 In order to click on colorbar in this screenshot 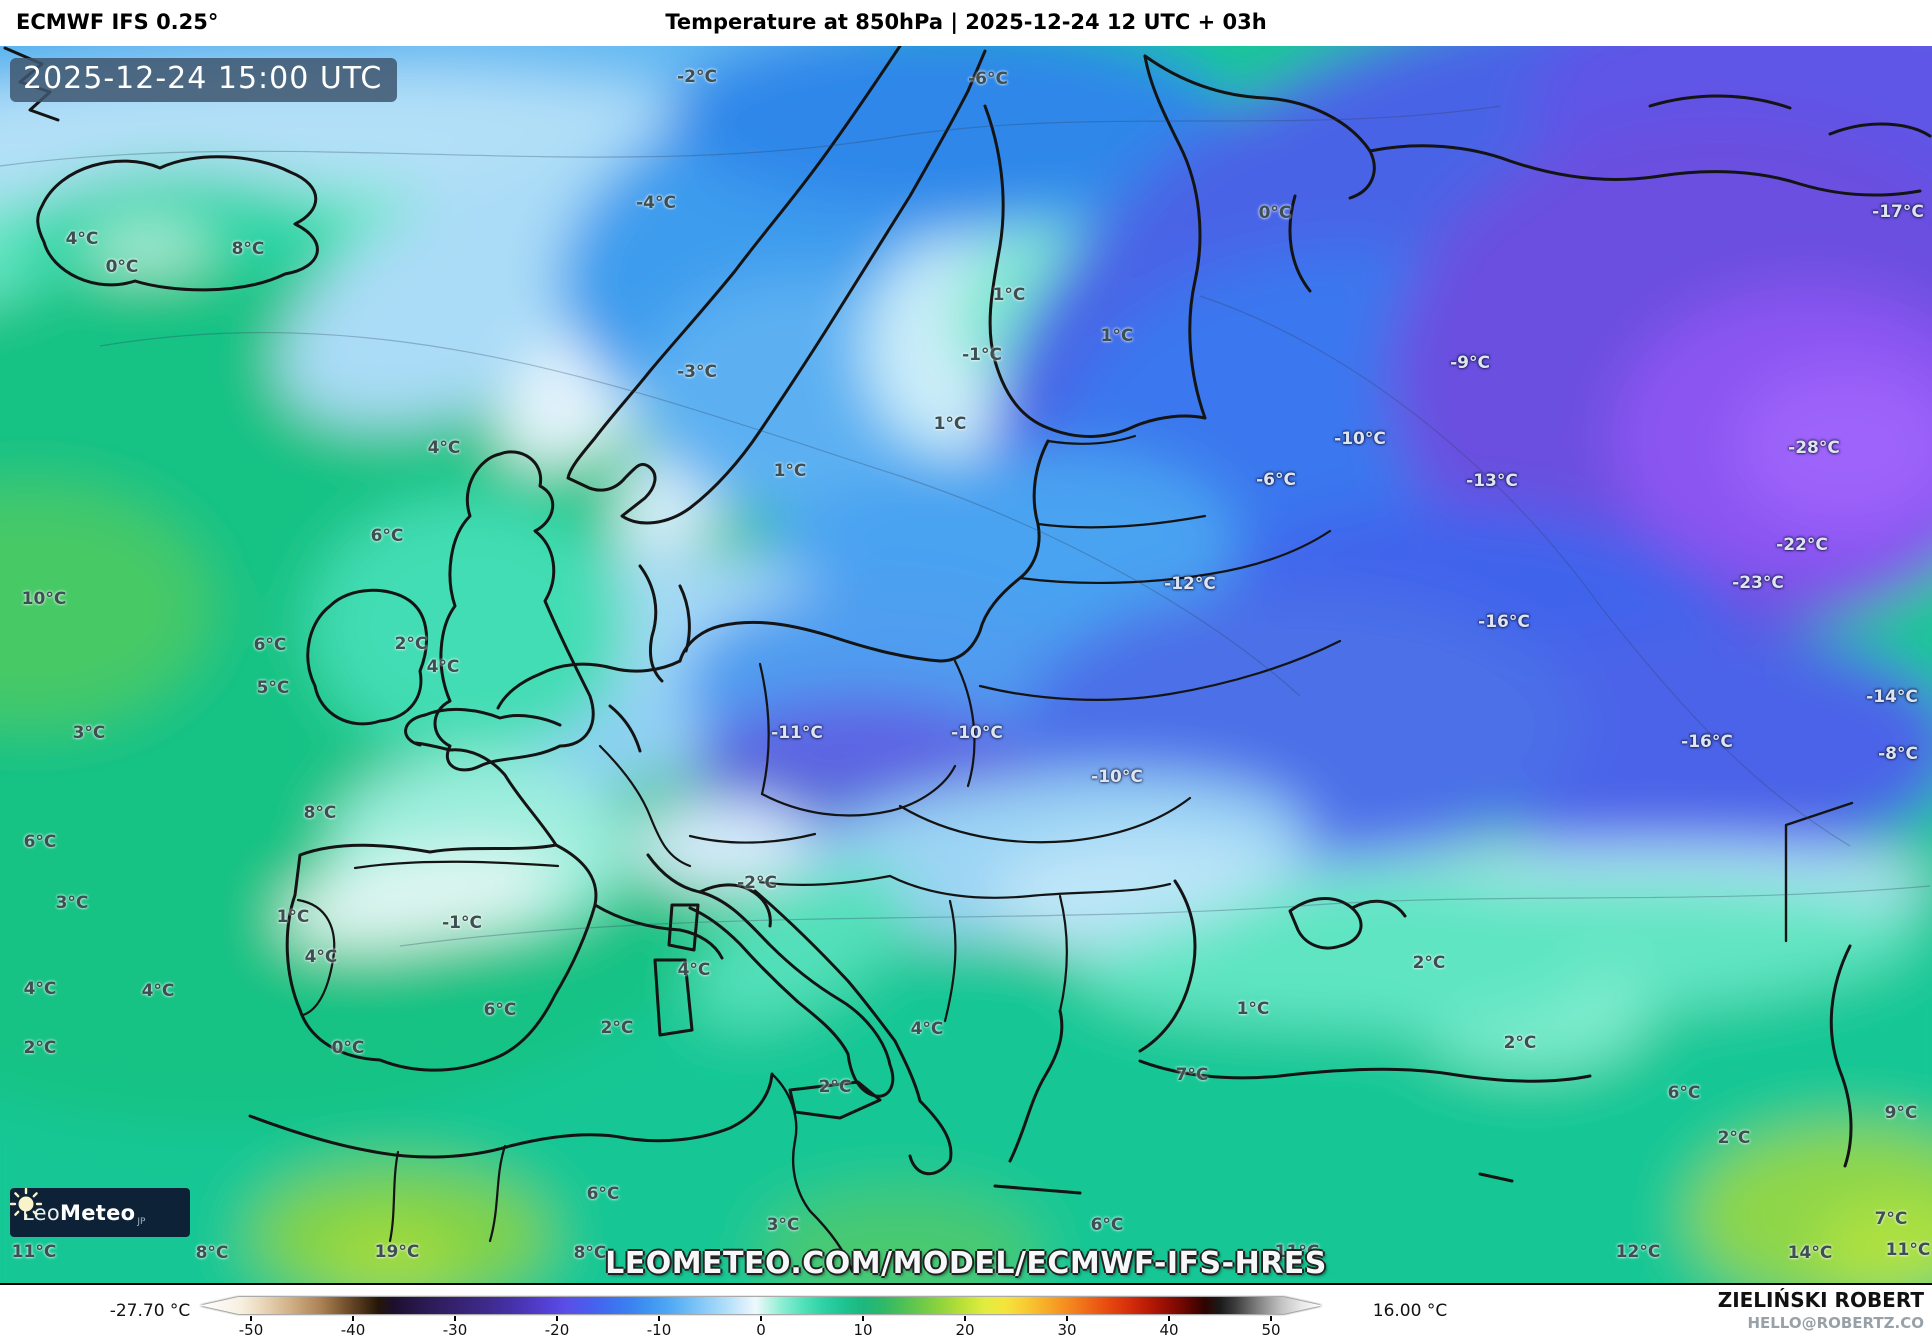, I will do `click(761, 1305)`.